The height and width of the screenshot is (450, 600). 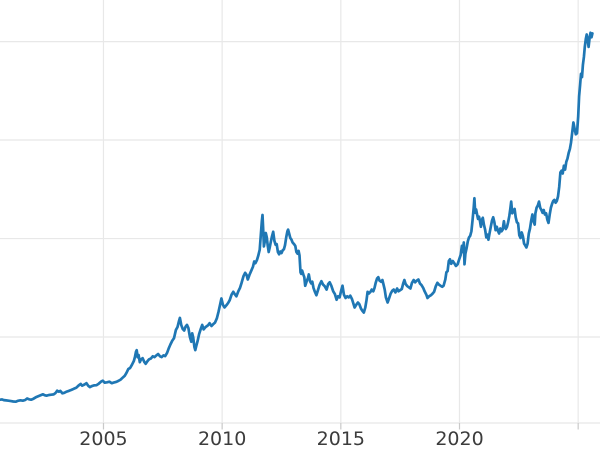 What do you see at coordinates (340, 426) in the screenshot?
I see `axis-ticks` at bounding box center [340, 426].